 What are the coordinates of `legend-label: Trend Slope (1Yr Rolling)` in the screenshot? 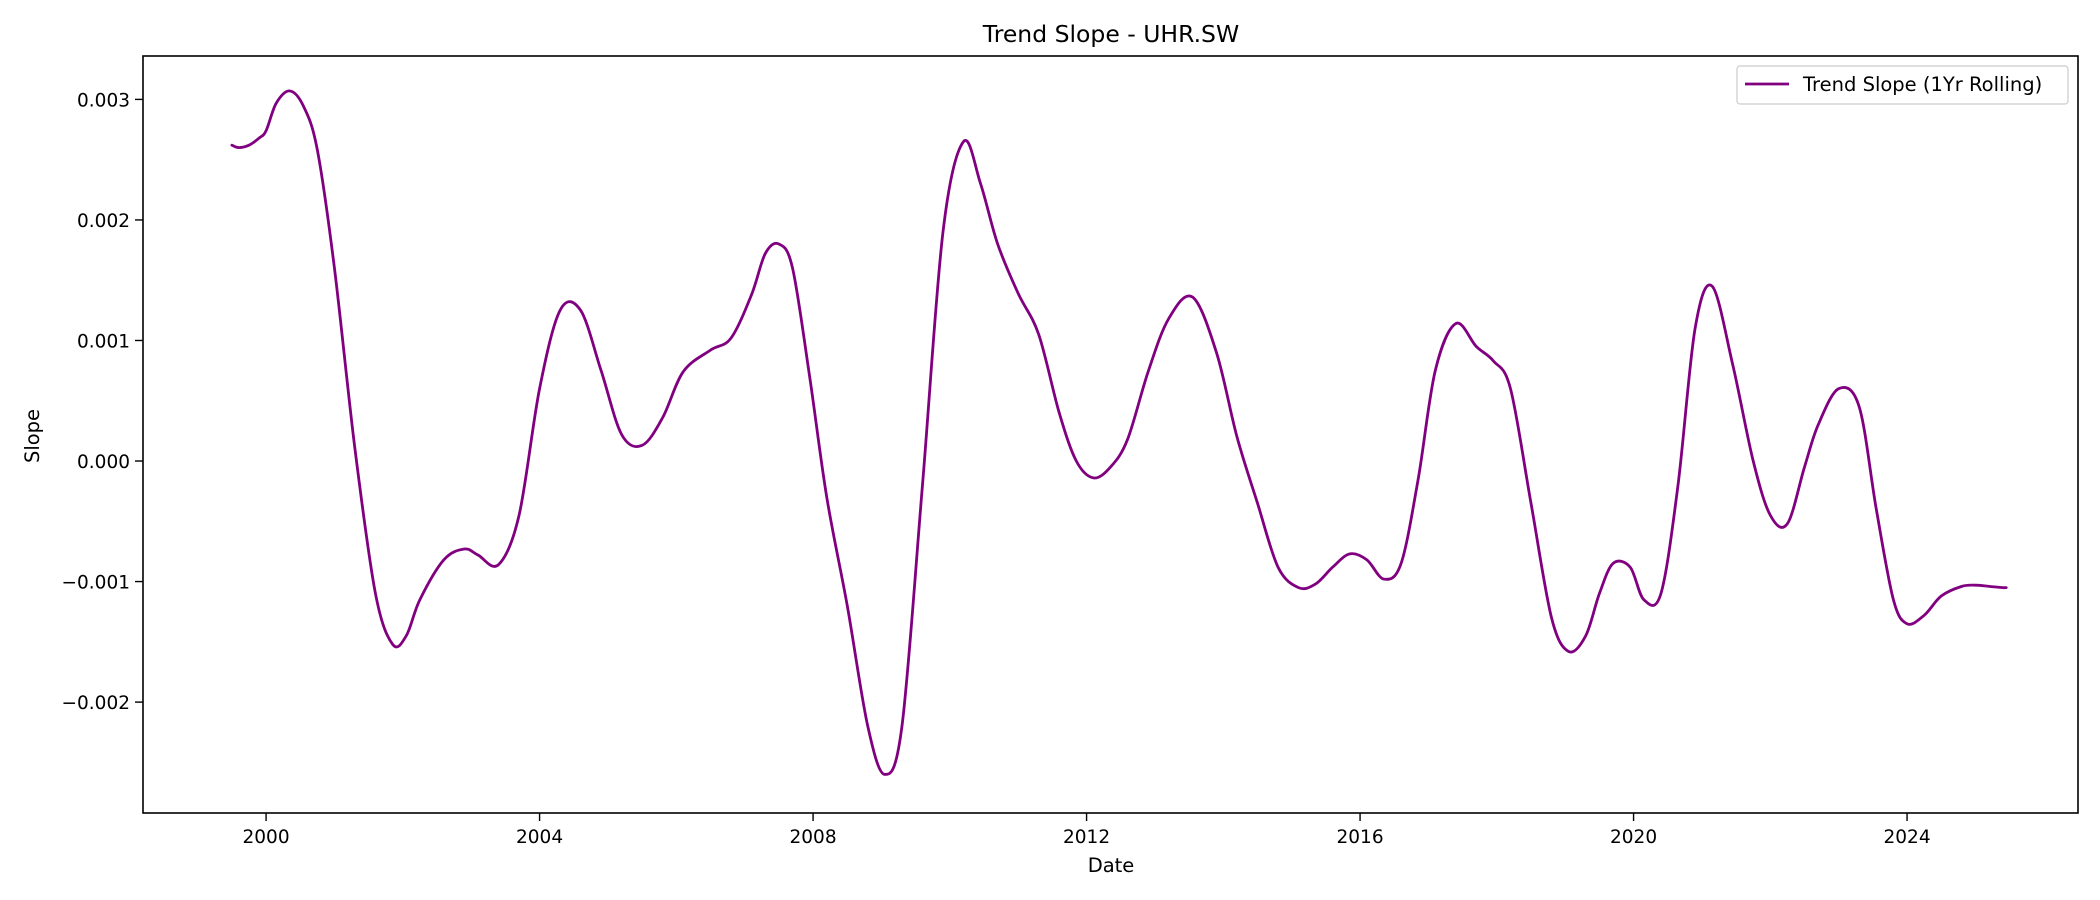 It's located at (1922, 84).